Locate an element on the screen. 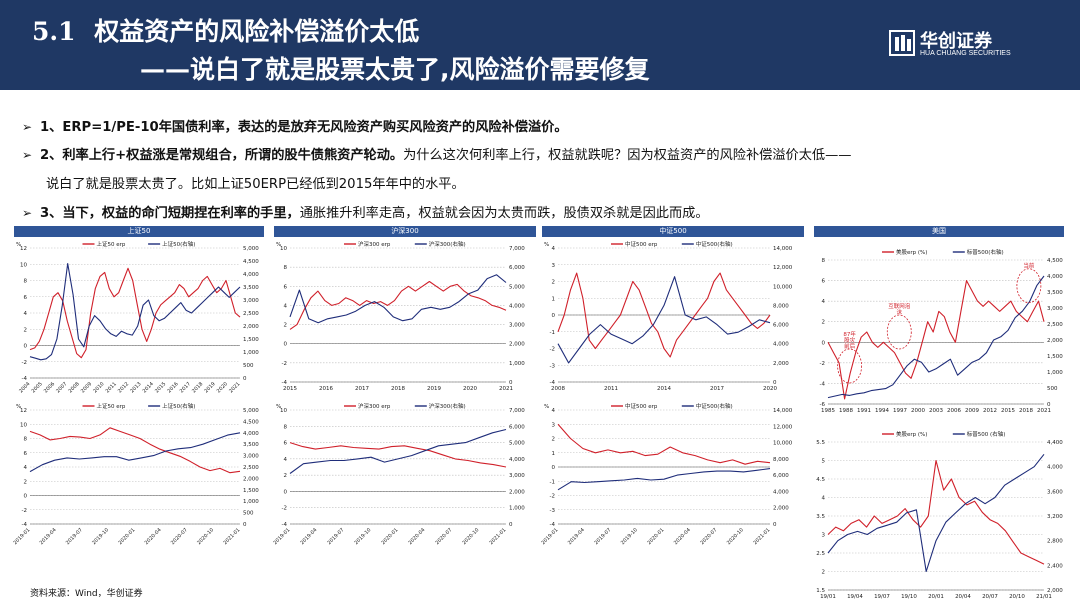  y2-tick-label: 7,000 is located at coordinates (517, 249).